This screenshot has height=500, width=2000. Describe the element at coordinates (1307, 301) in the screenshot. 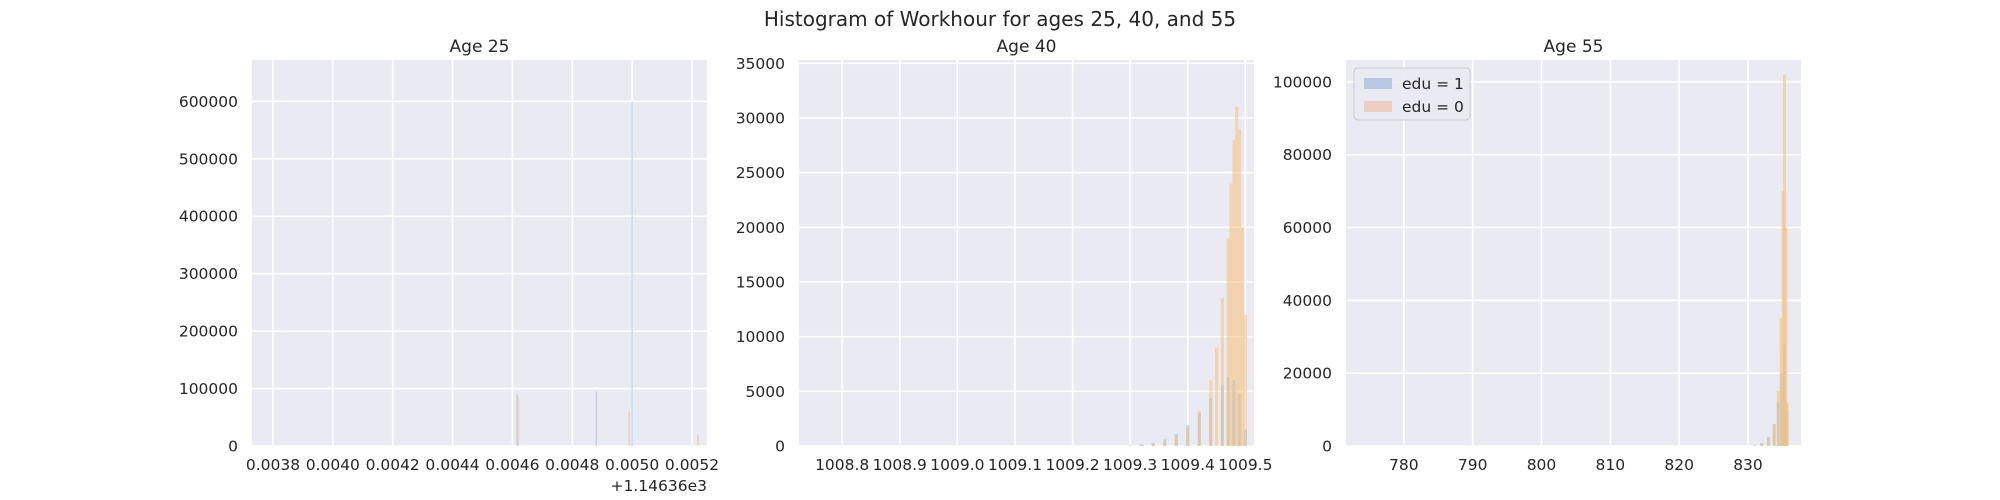

I see `y-tick-label: 40000` at that location.